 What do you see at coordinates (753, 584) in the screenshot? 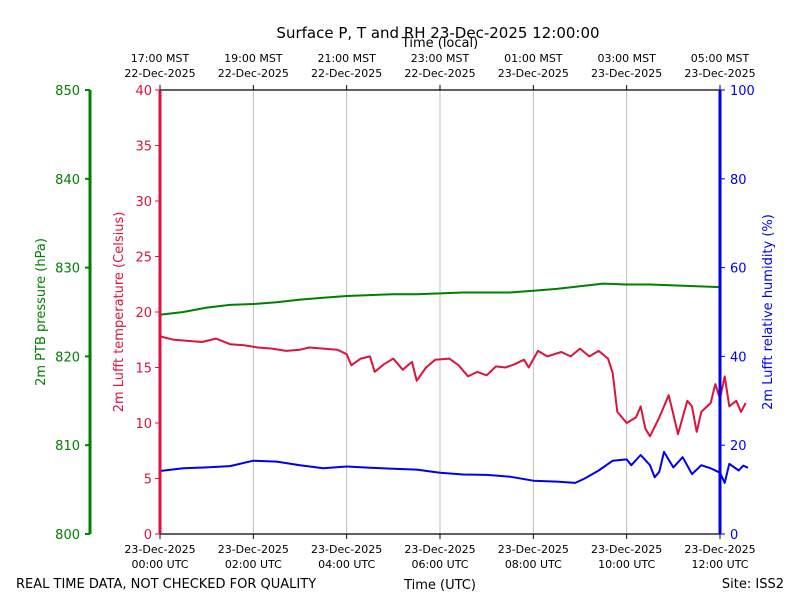
I see `footer-site: Site: ISS2` at bounding box center [753, 584].